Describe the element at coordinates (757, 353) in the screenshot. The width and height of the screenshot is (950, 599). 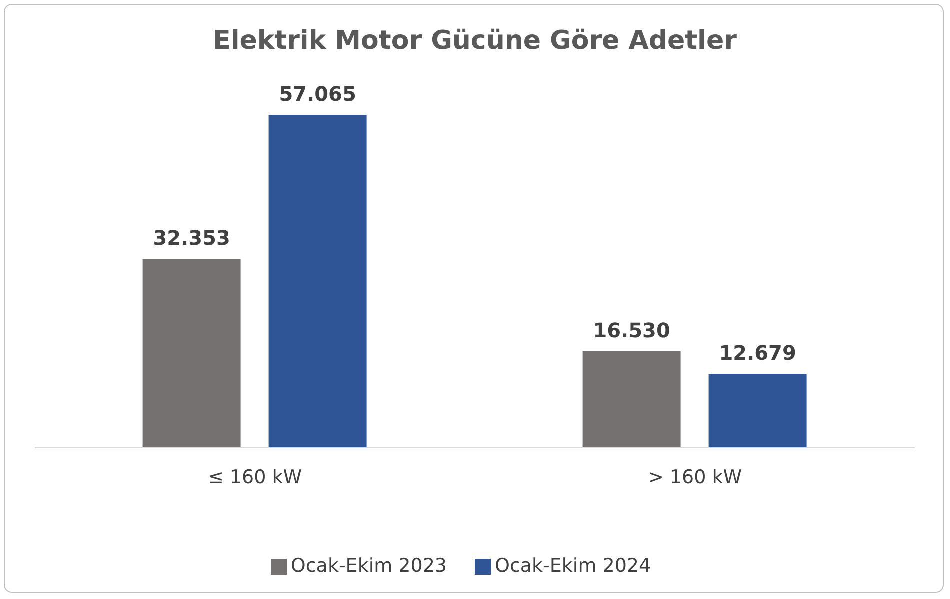
I see `data-label: 12.679` at that location.